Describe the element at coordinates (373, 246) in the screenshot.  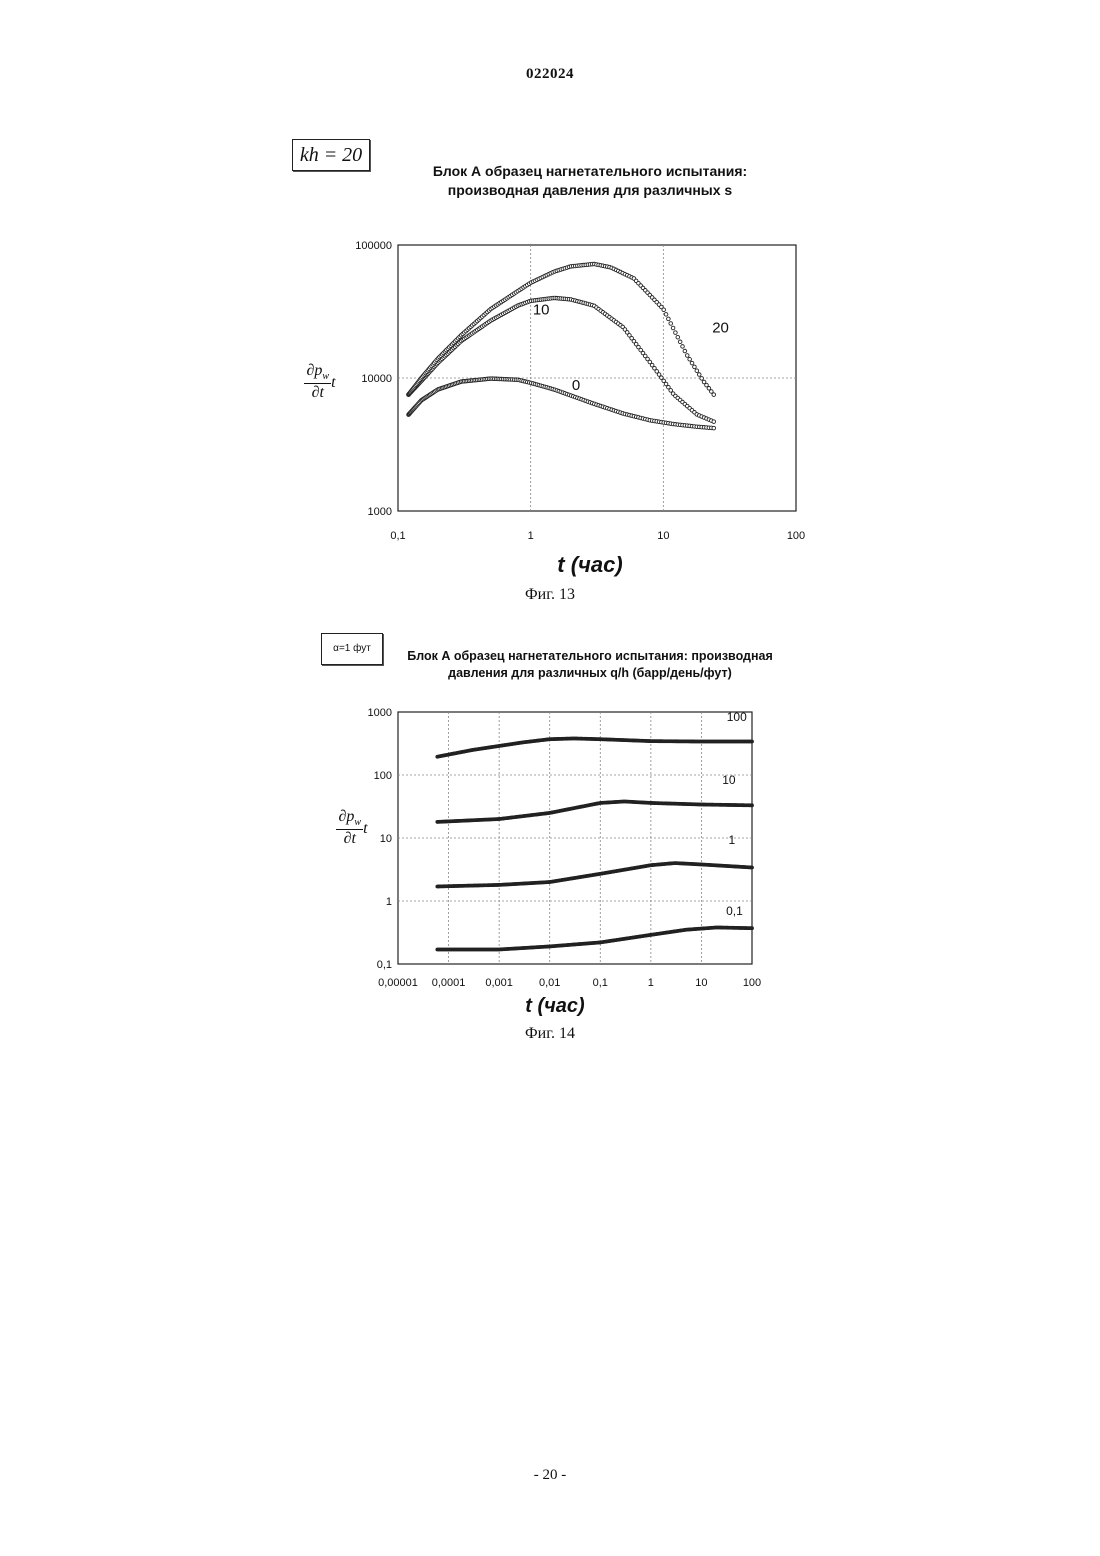
I see `y-tick-label: 100000` at that location.